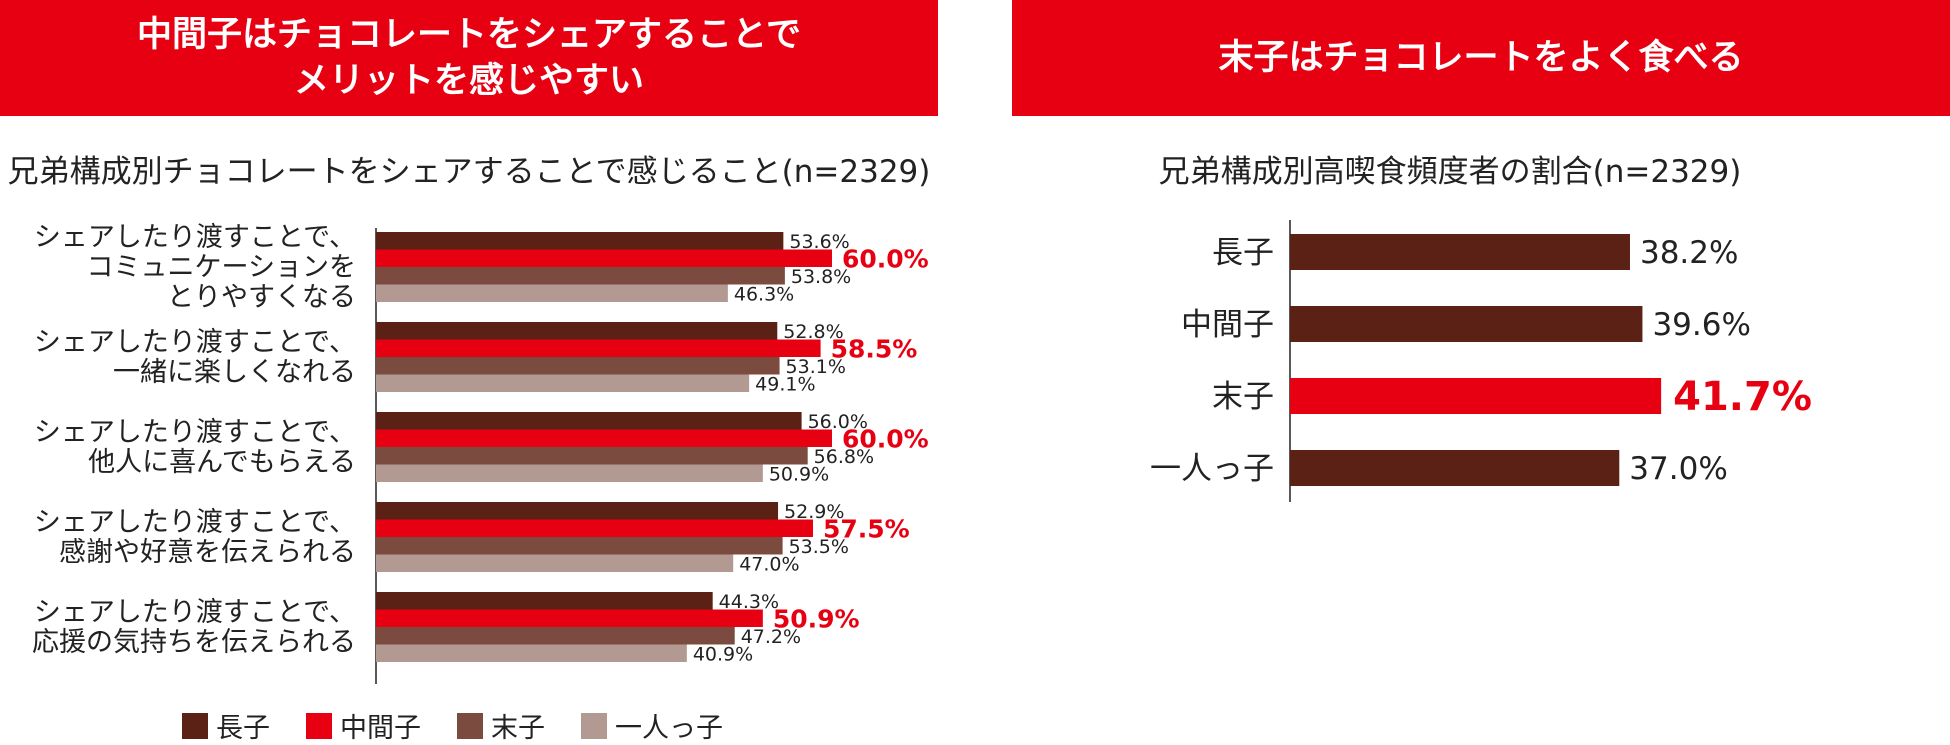 The height and width of the screenshot is (745, 1950). I want to click on value-label-末子: 41.7%, so click(1742, 397).